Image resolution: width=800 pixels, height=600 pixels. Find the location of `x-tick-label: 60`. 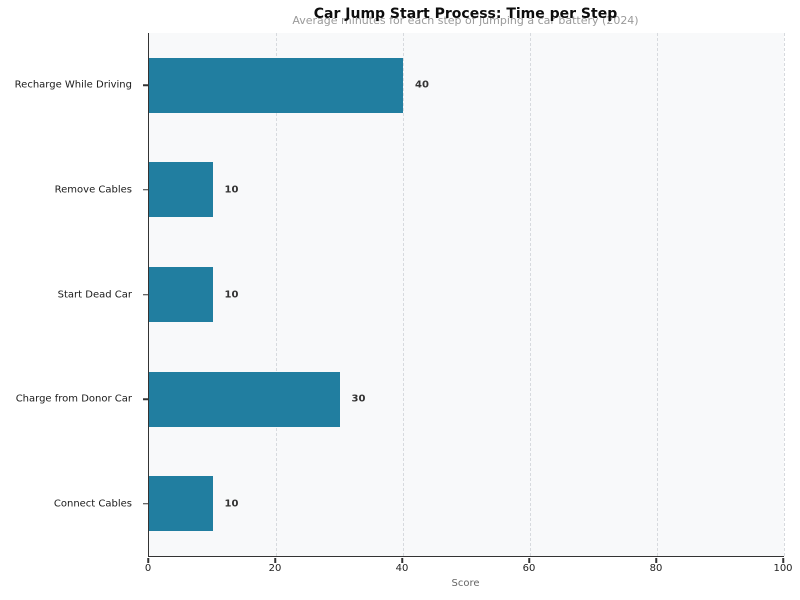

x-tick-label: 60 is located at coordinates (529, 568).